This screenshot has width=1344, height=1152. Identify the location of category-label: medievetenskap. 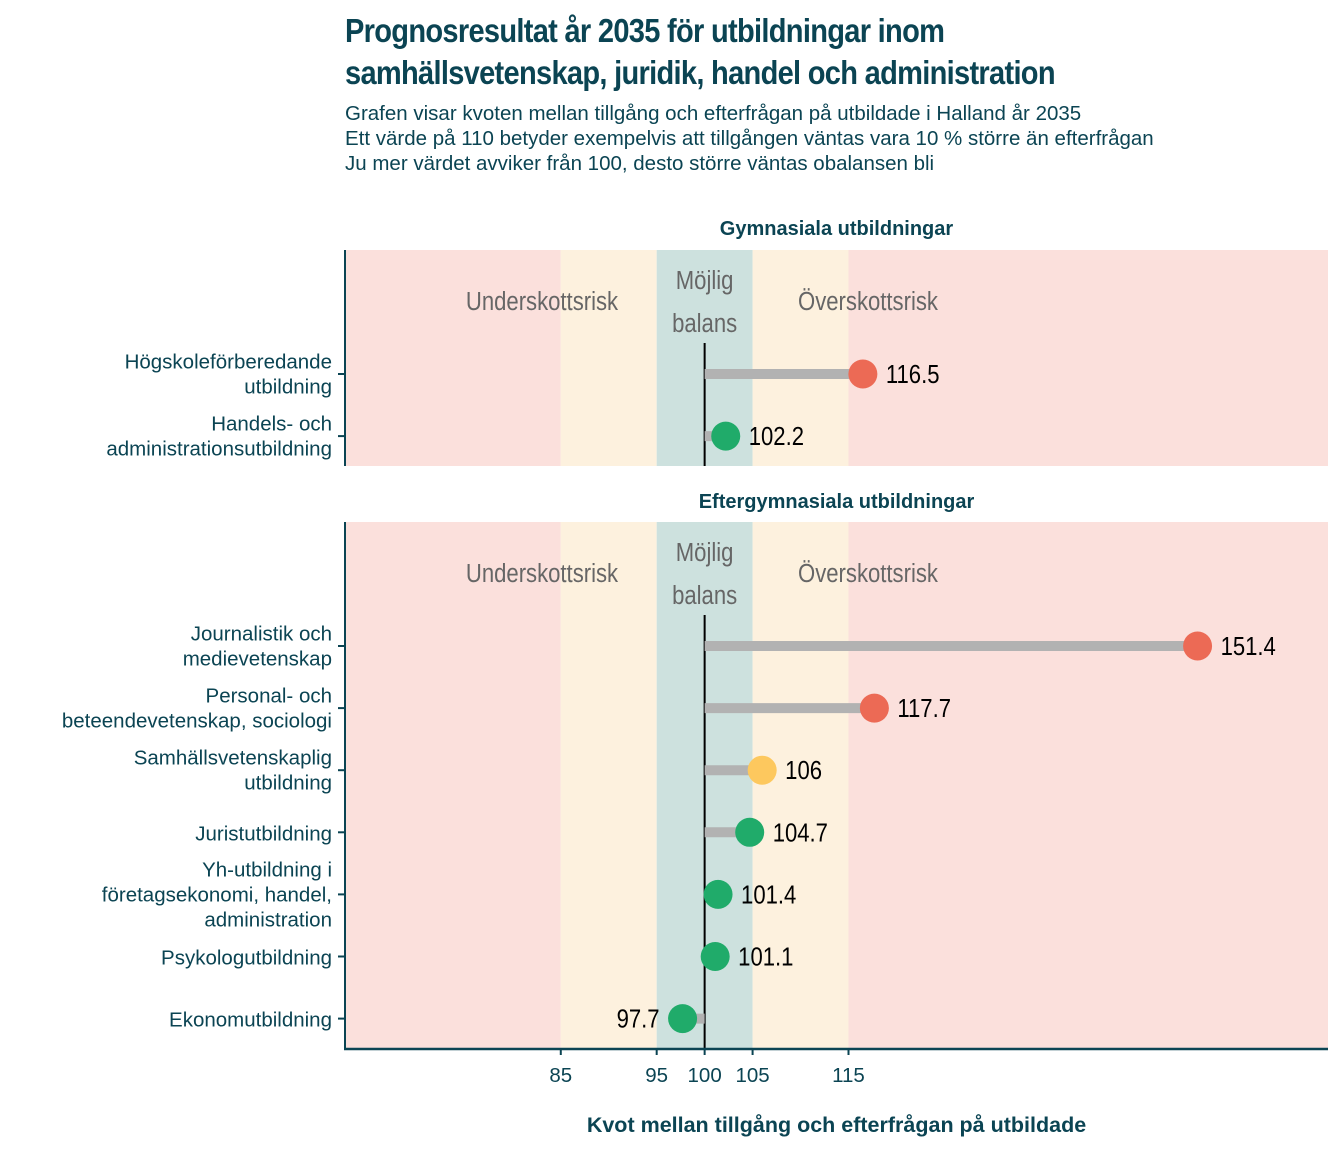
(257, 659).